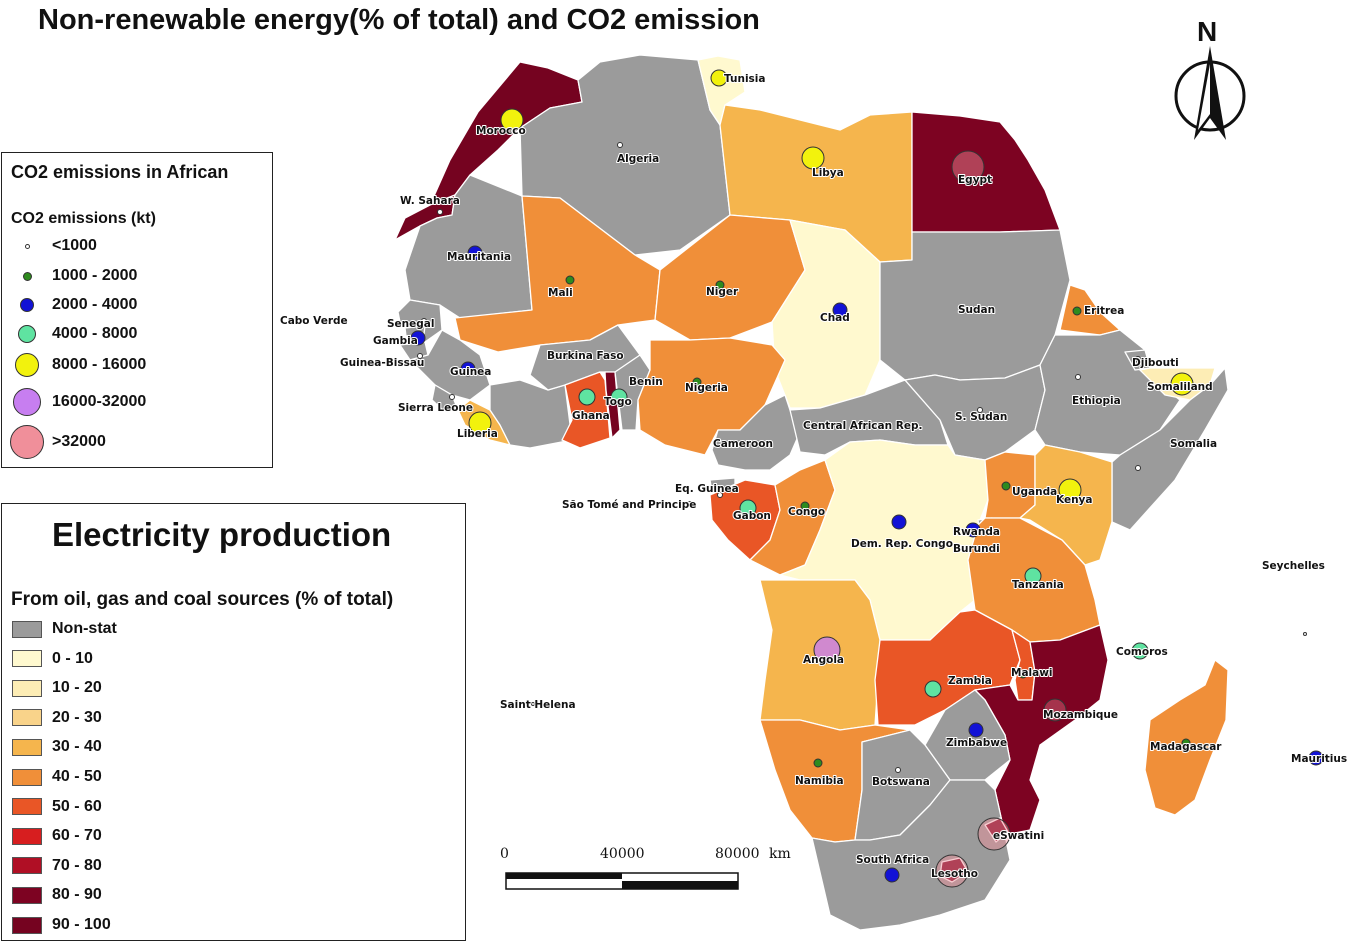 The image size is (1363, 952). I want to click on co2-angola, so click(827, 650).